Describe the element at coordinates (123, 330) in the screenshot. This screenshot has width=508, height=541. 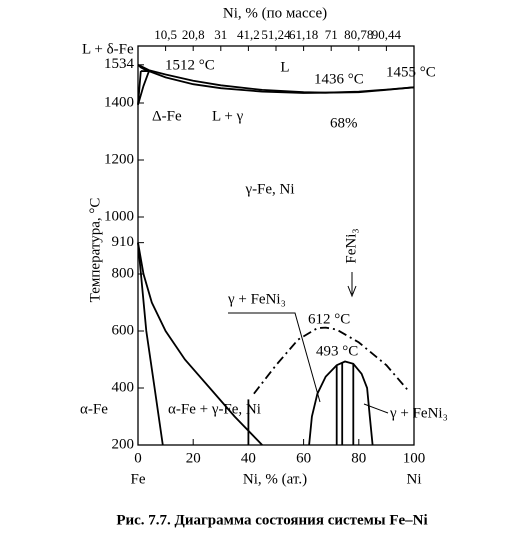
I see `y-tick-label: 600` at that location.